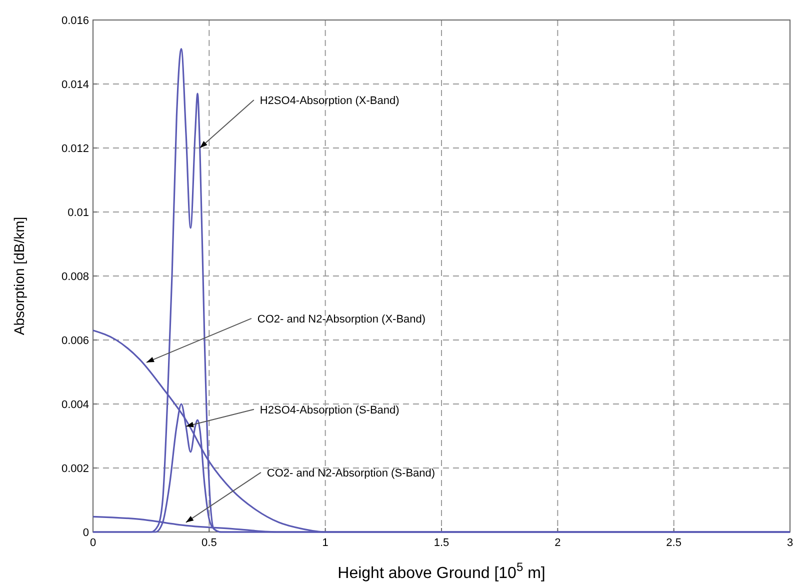  What do you see at coordinates (557, 543) in the screenshot?
I see `x-tick-label: 2` at bounding box center [557, 543].